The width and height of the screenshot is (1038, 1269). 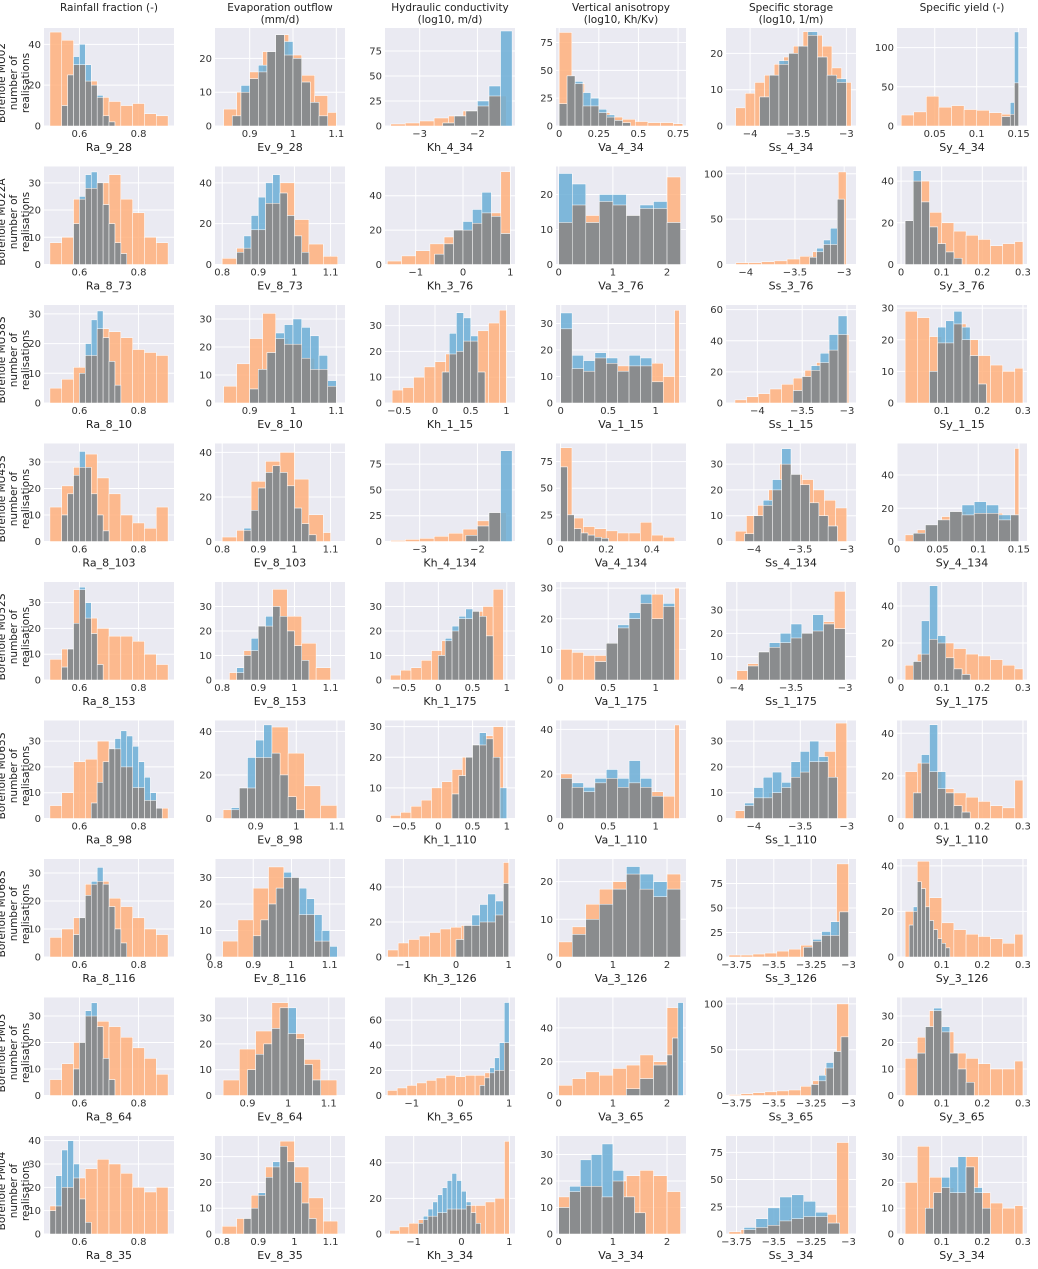 What do you see at coordinates (80, 411) in the screenshot?
I see `x-tick-label: 0.6` at bounding box center [80, 411].